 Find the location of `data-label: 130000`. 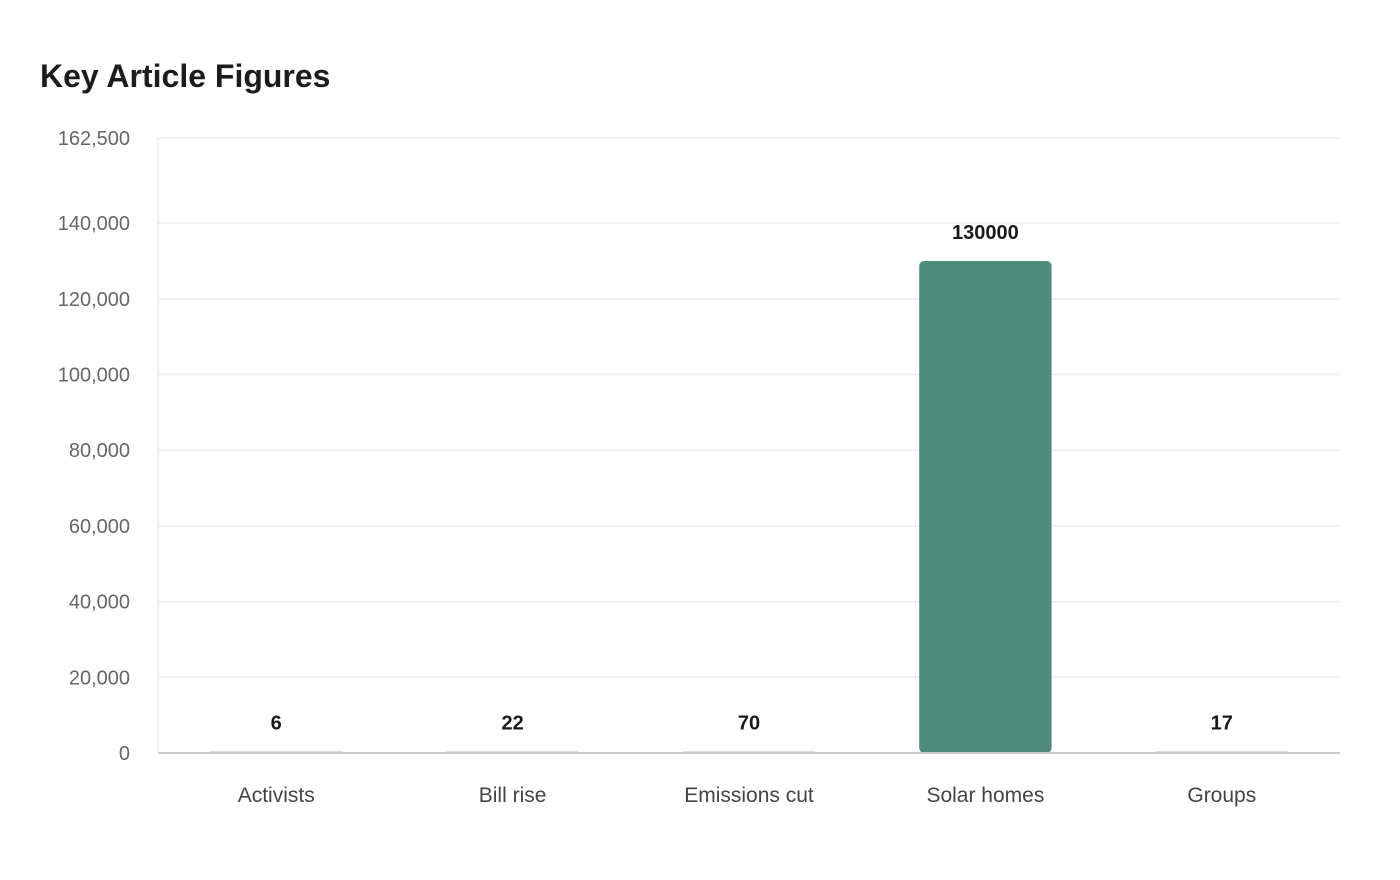

data-label: 130000 is located at coordinates (985, 233).